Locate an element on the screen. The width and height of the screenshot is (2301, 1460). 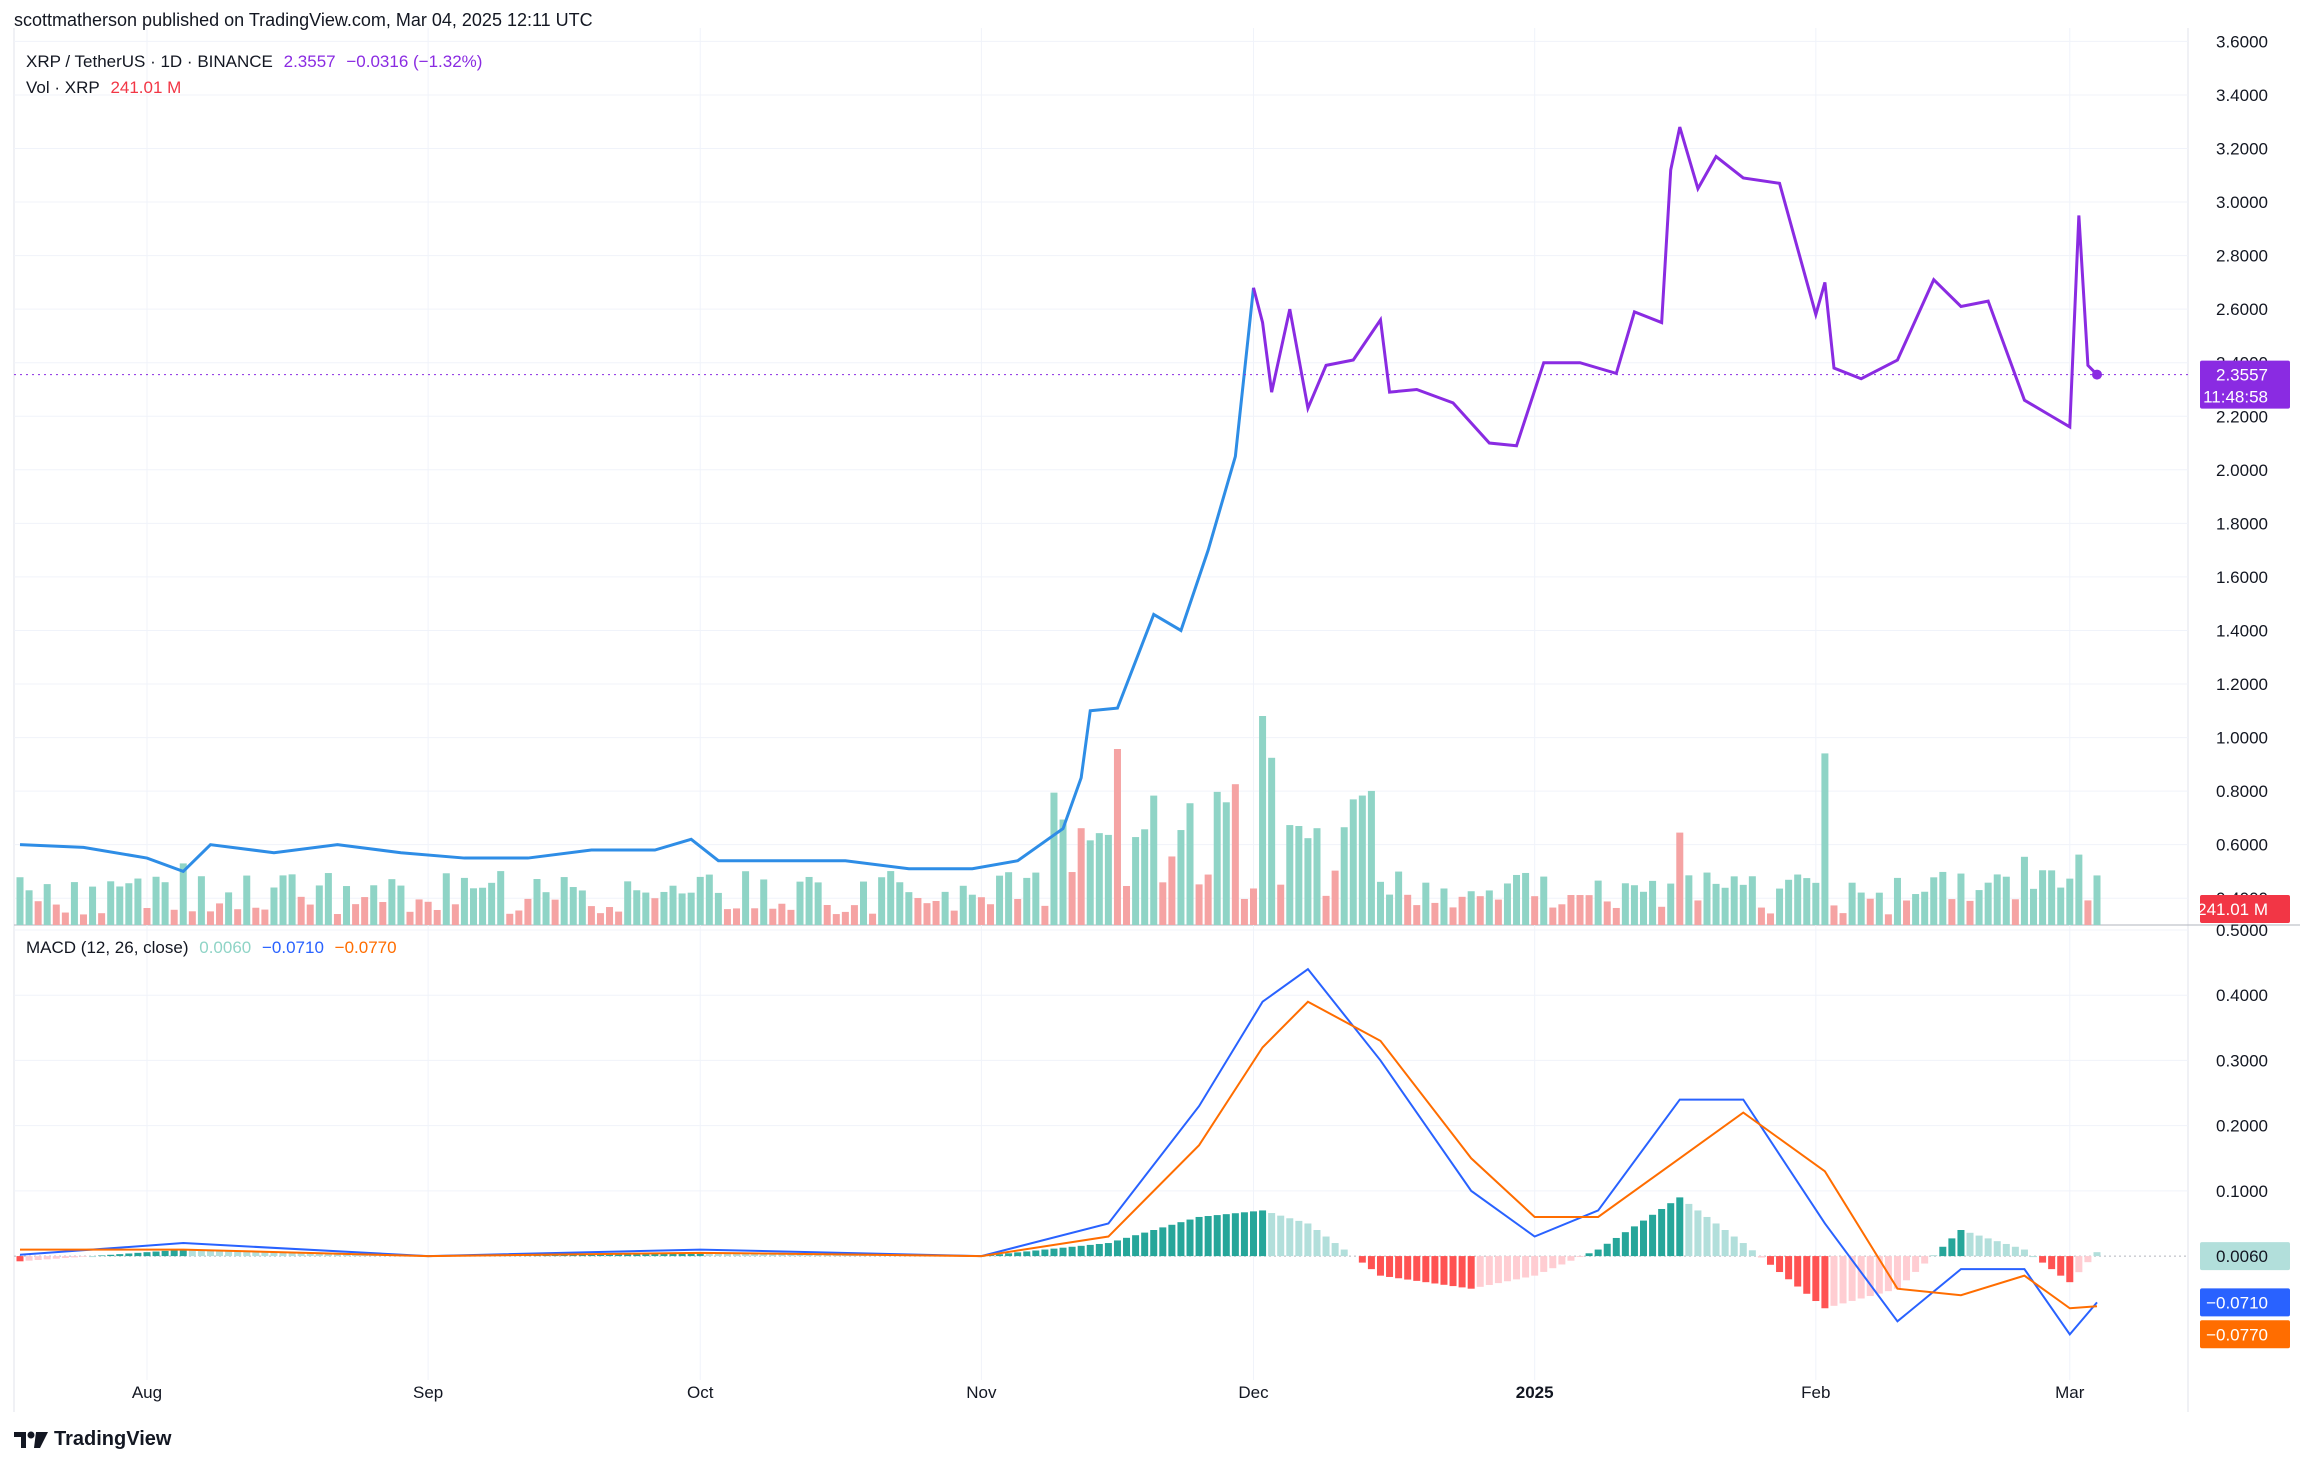
macd-tick-label: 0.5000 is located at coordinates (2242, 930).